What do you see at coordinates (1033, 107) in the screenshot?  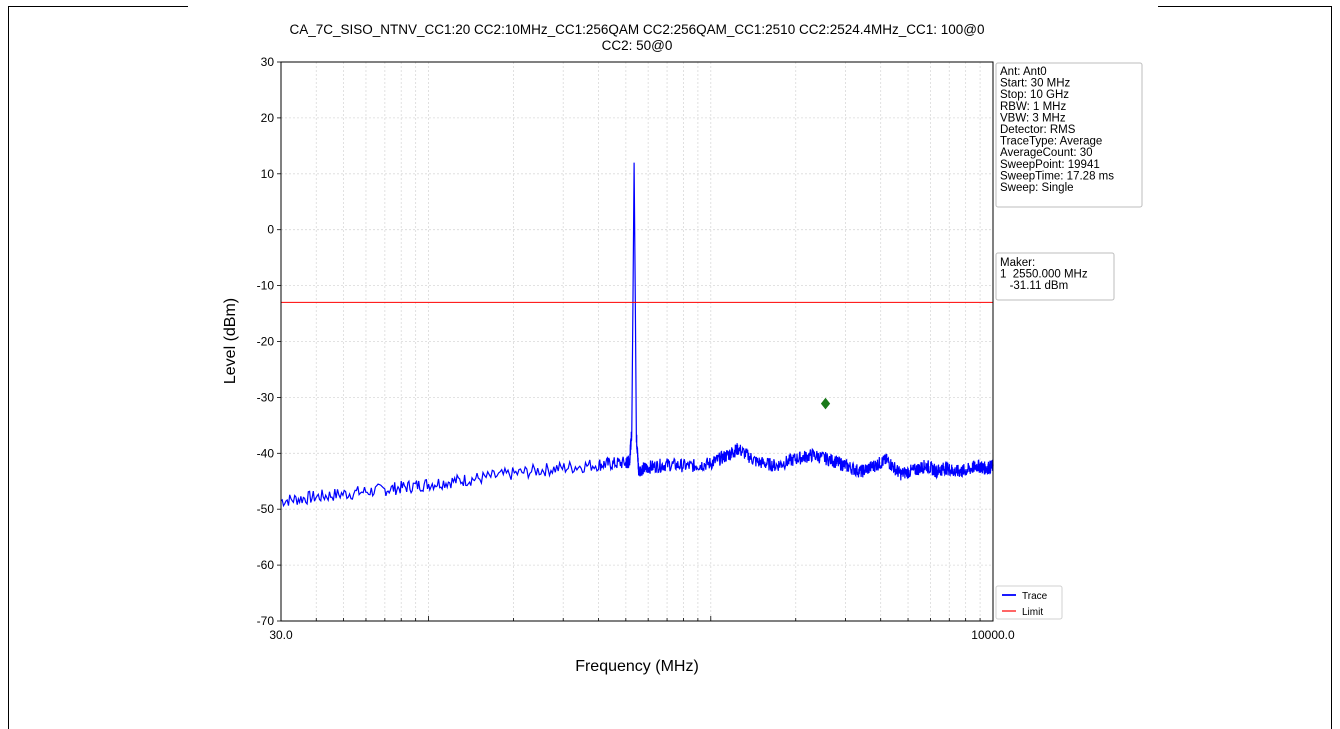 I see `settings-info-line: RBW: 1 MHz` at bounding box center [1033, 107].